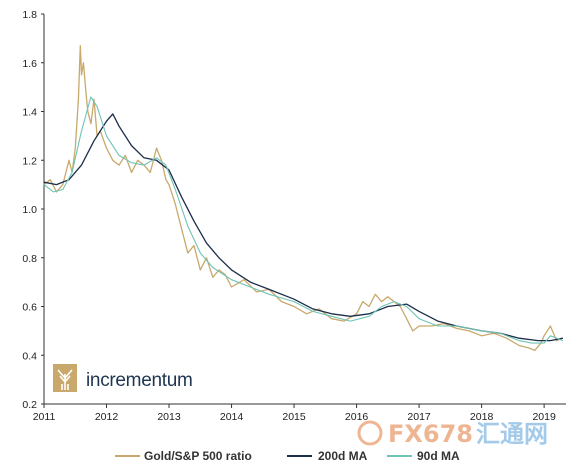  Describe the element at coordinates (29, 356) in the screenshot. I see `y-tick-label: 0.4` at that location.